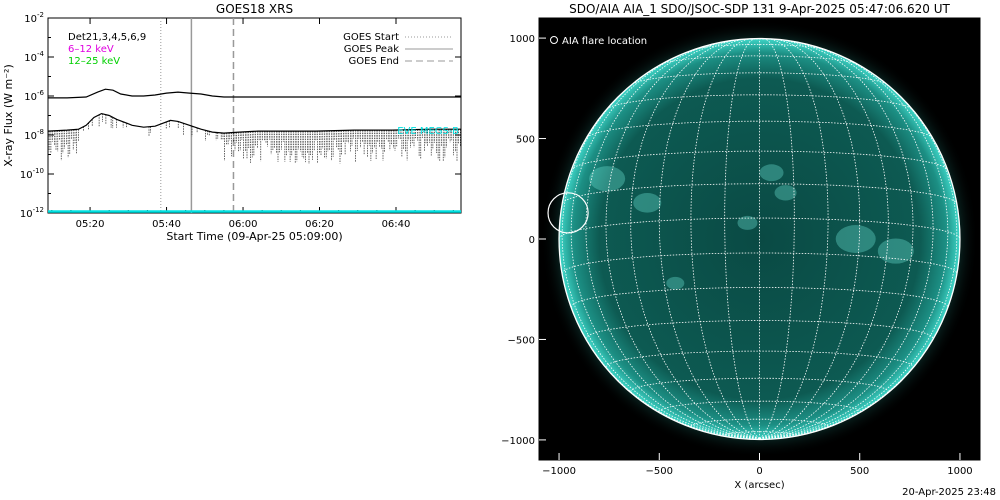 Image resolution: width=1000 pixels, height=500 pixels. I want to click on y-tick-label: 10⁻⁶, so click(34, 96).